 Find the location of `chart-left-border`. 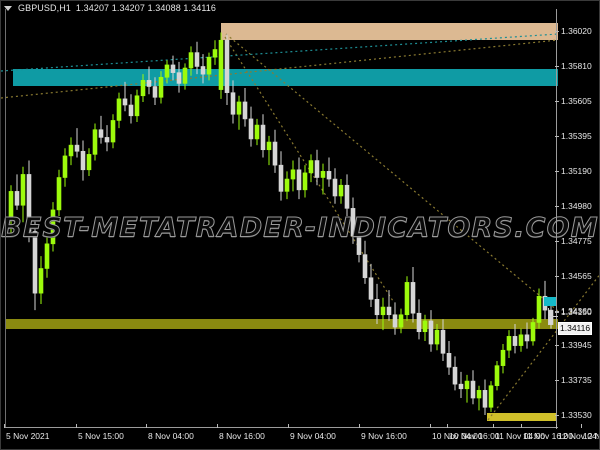

chart-left-border is located at coordinates (5, 218).